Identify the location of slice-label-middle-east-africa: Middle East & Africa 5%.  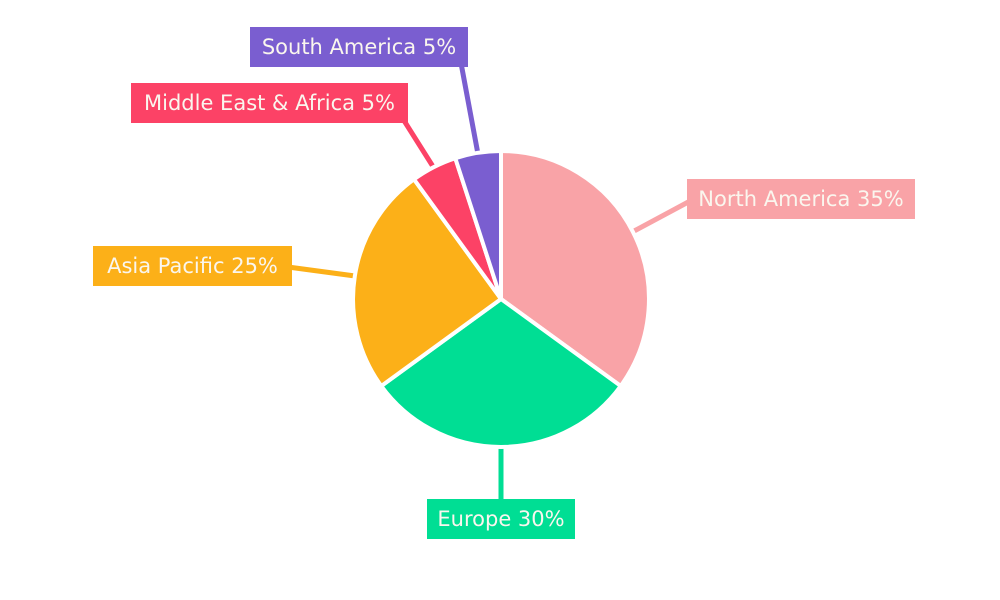
(269, 103).